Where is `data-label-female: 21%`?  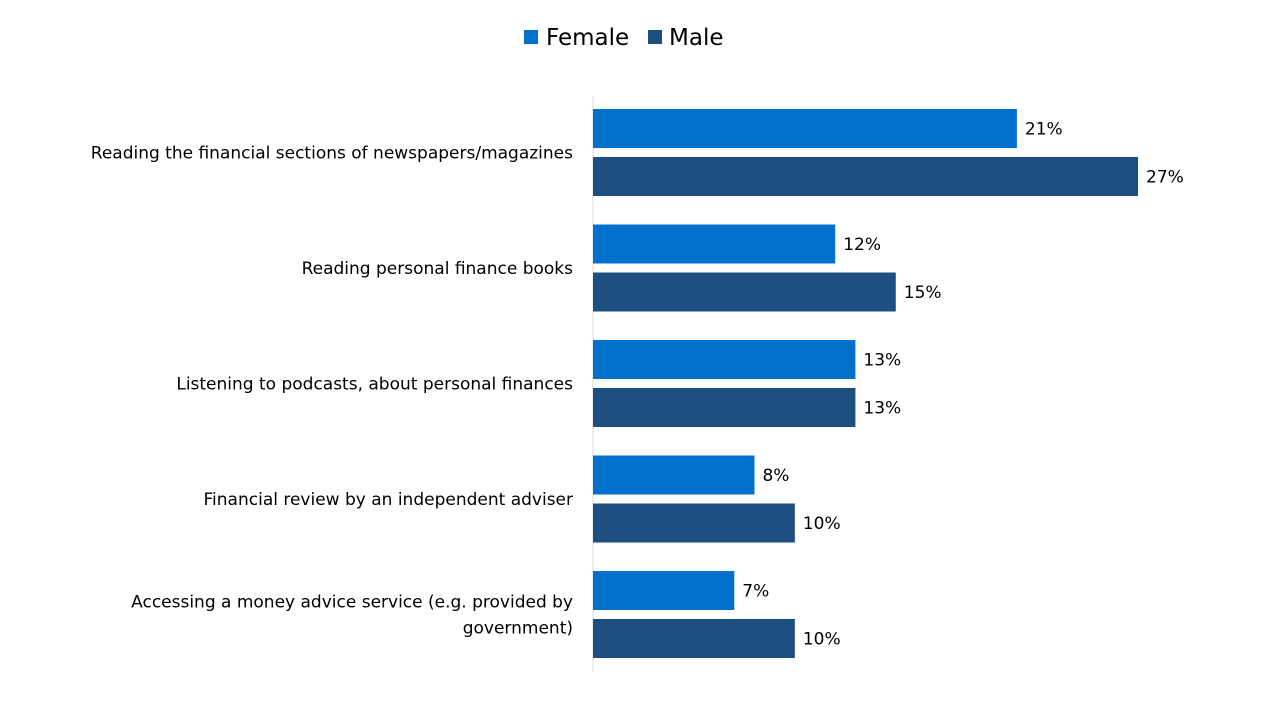 data-label-female: 21% is located at coordinates (1044, 130).